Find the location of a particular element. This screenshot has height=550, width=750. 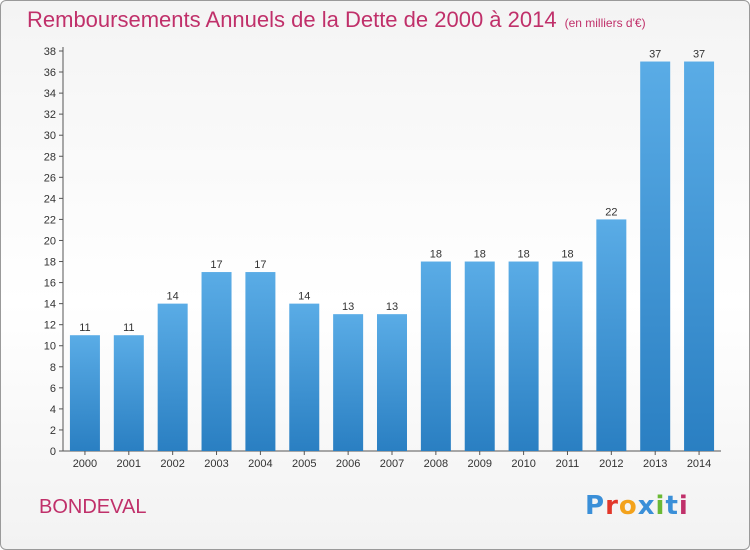

y-tick-label: 20 is located at coordinates (50, 241).